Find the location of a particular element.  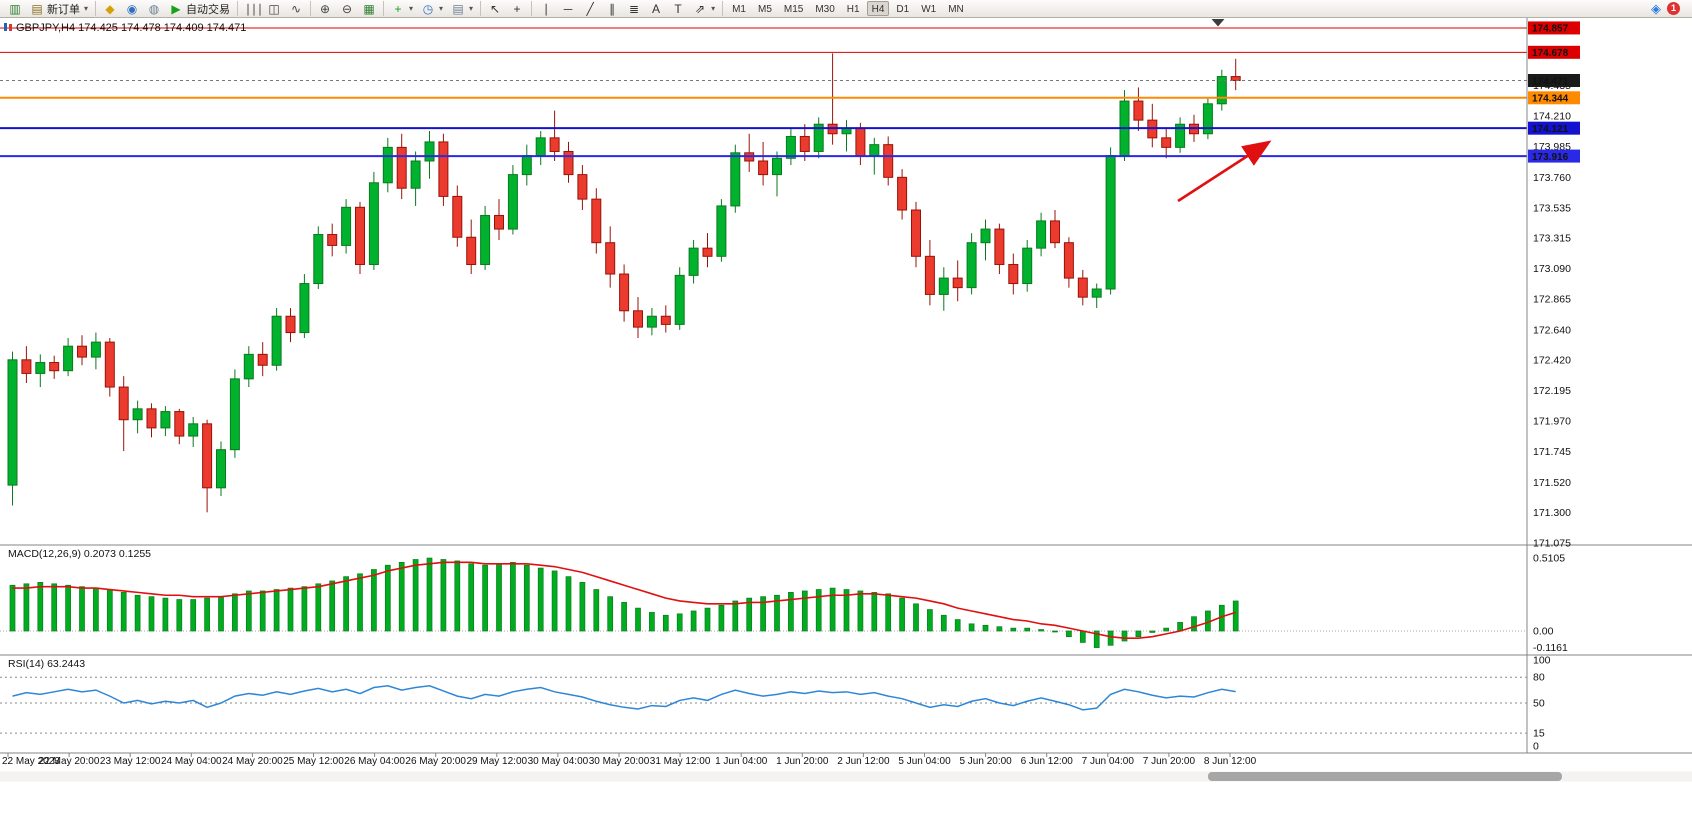

autotrading-button: ▶ 自动交易 is located at coordinates (199, 8).